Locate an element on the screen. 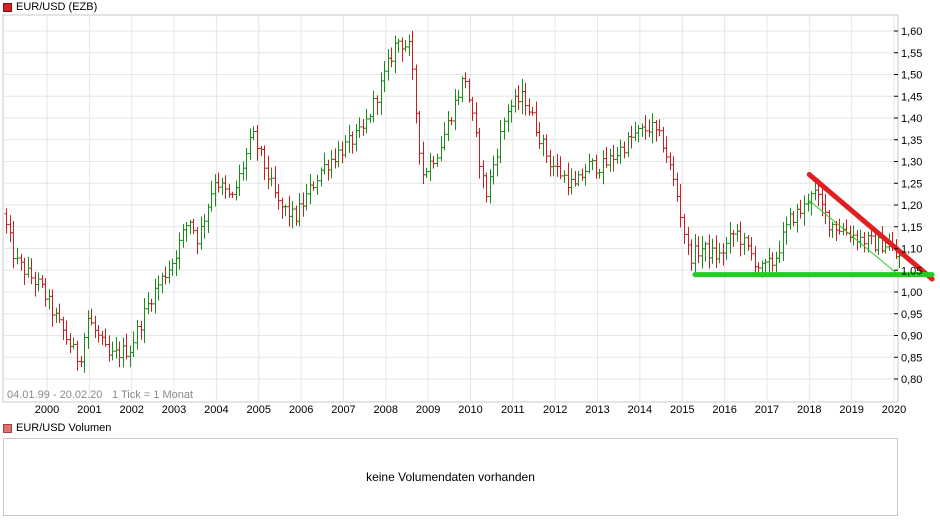  trendline-thin-channel is located at coordinates (853, 238).